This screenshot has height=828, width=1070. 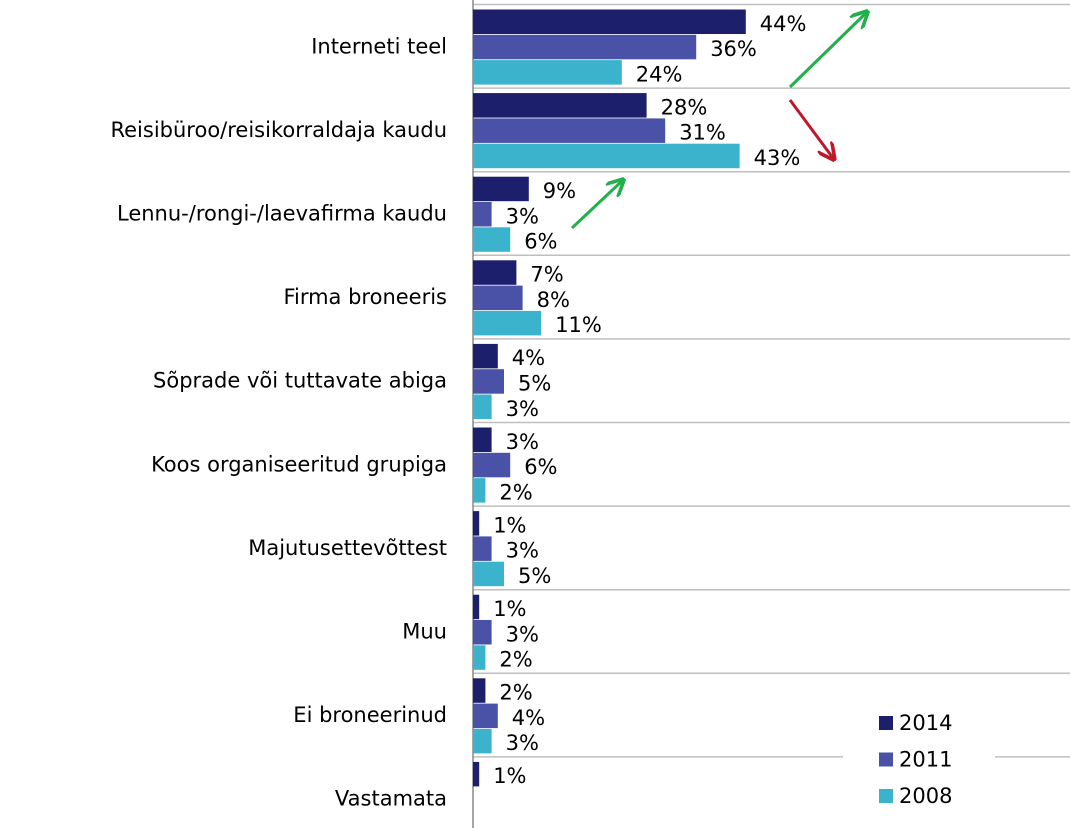 What do you see at coordinates (278, 130) in the screenshot?
I see `category-label: Reisibüroo/reisikorraldaja kaudu` at bounding box center [278, 130].